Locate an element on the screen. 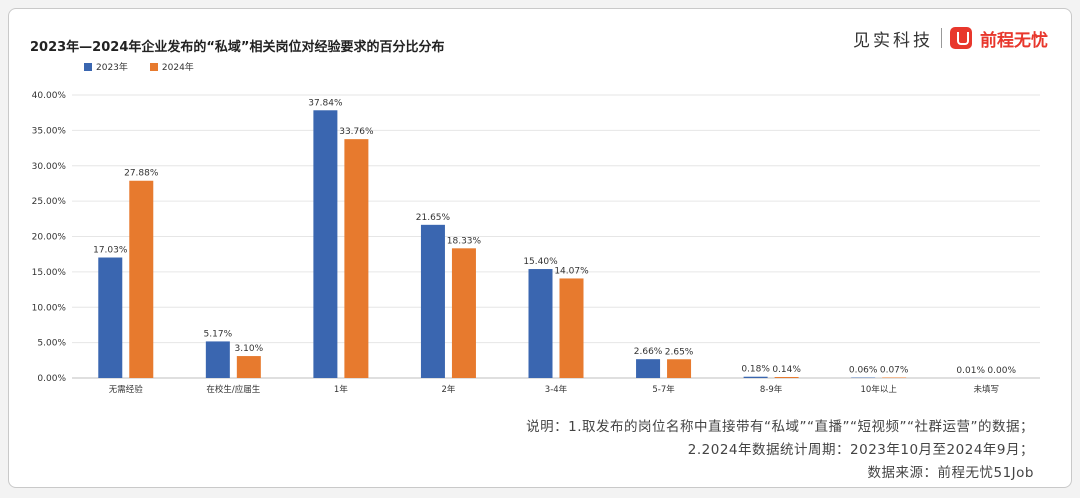 Image resolution: width=1080 pixels, height=498 pixels. y-tick-label: 15.00% is located at coordinates (49, 273).